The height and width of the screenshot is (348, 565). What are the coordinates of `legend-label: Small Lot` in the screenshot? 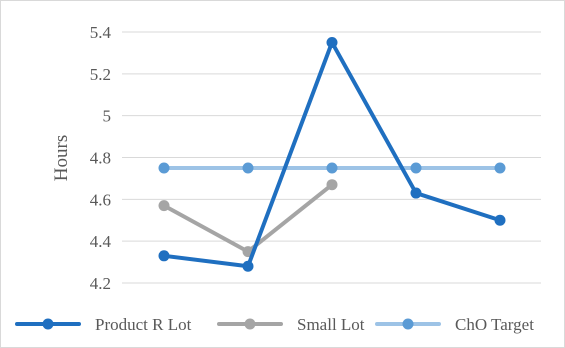 It's located at (331, 324).